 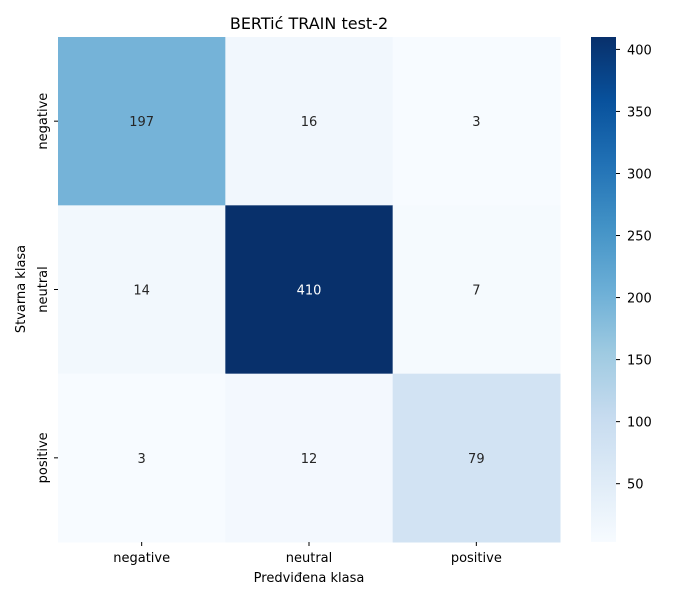 I want to click on colorbar-tick-label: 200, so click(x=639, y=299).